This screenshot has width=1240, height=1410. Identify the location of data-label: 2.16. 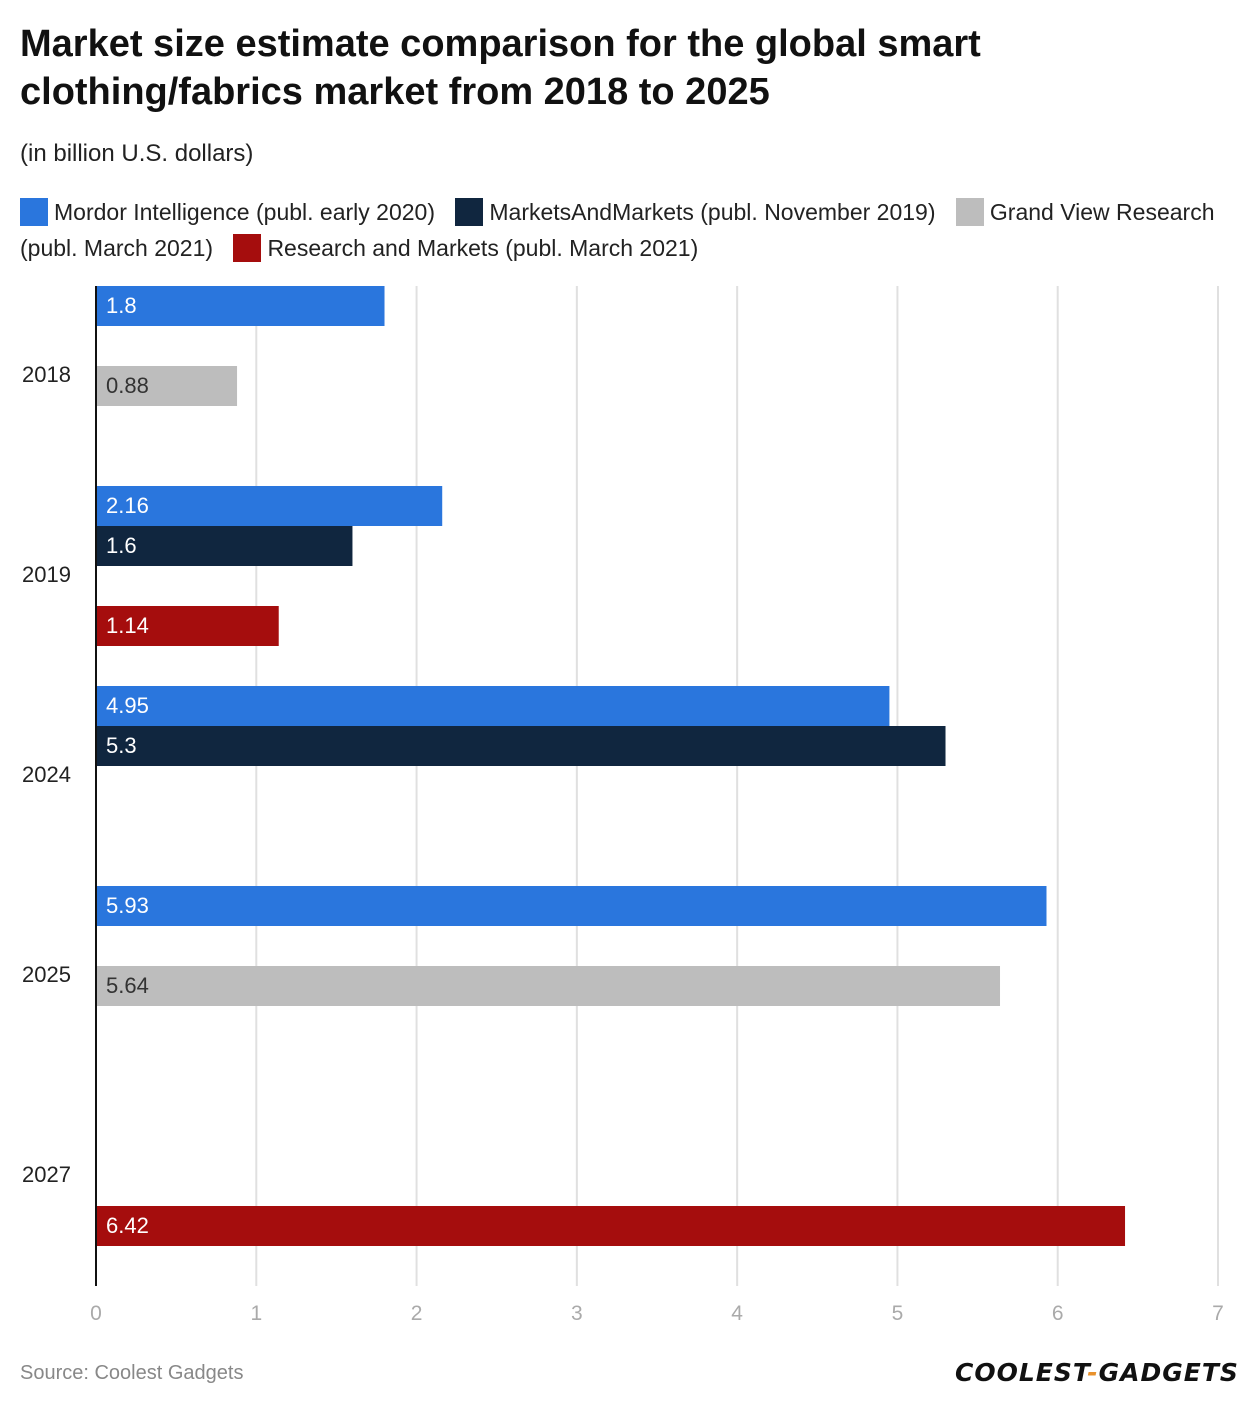
(127, 505).